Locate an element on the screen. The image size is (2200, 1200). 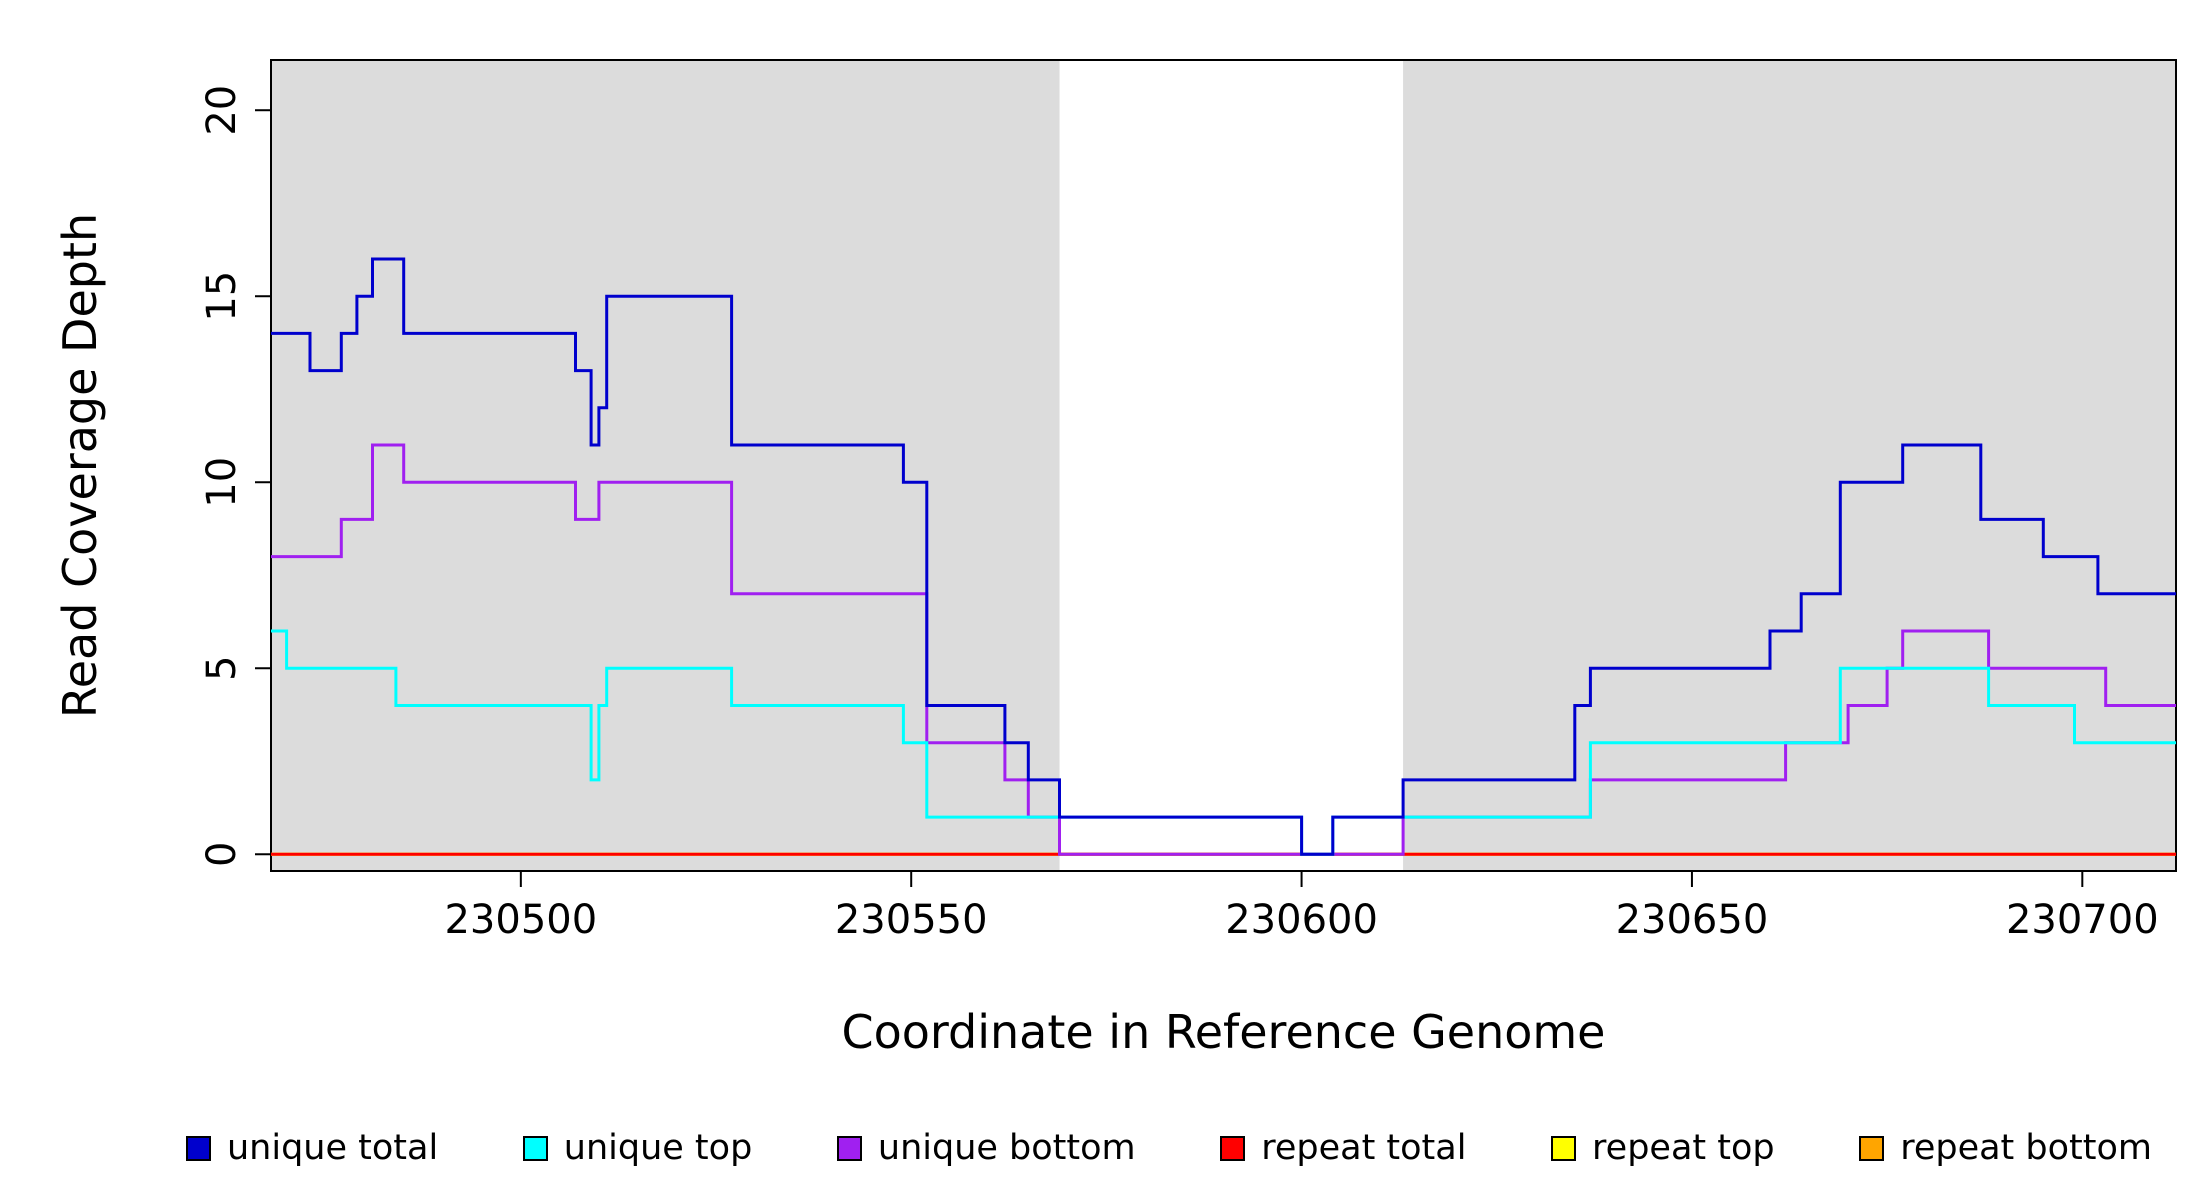
y-axis-tick-label: 20 is located at coordinates (222, 110).